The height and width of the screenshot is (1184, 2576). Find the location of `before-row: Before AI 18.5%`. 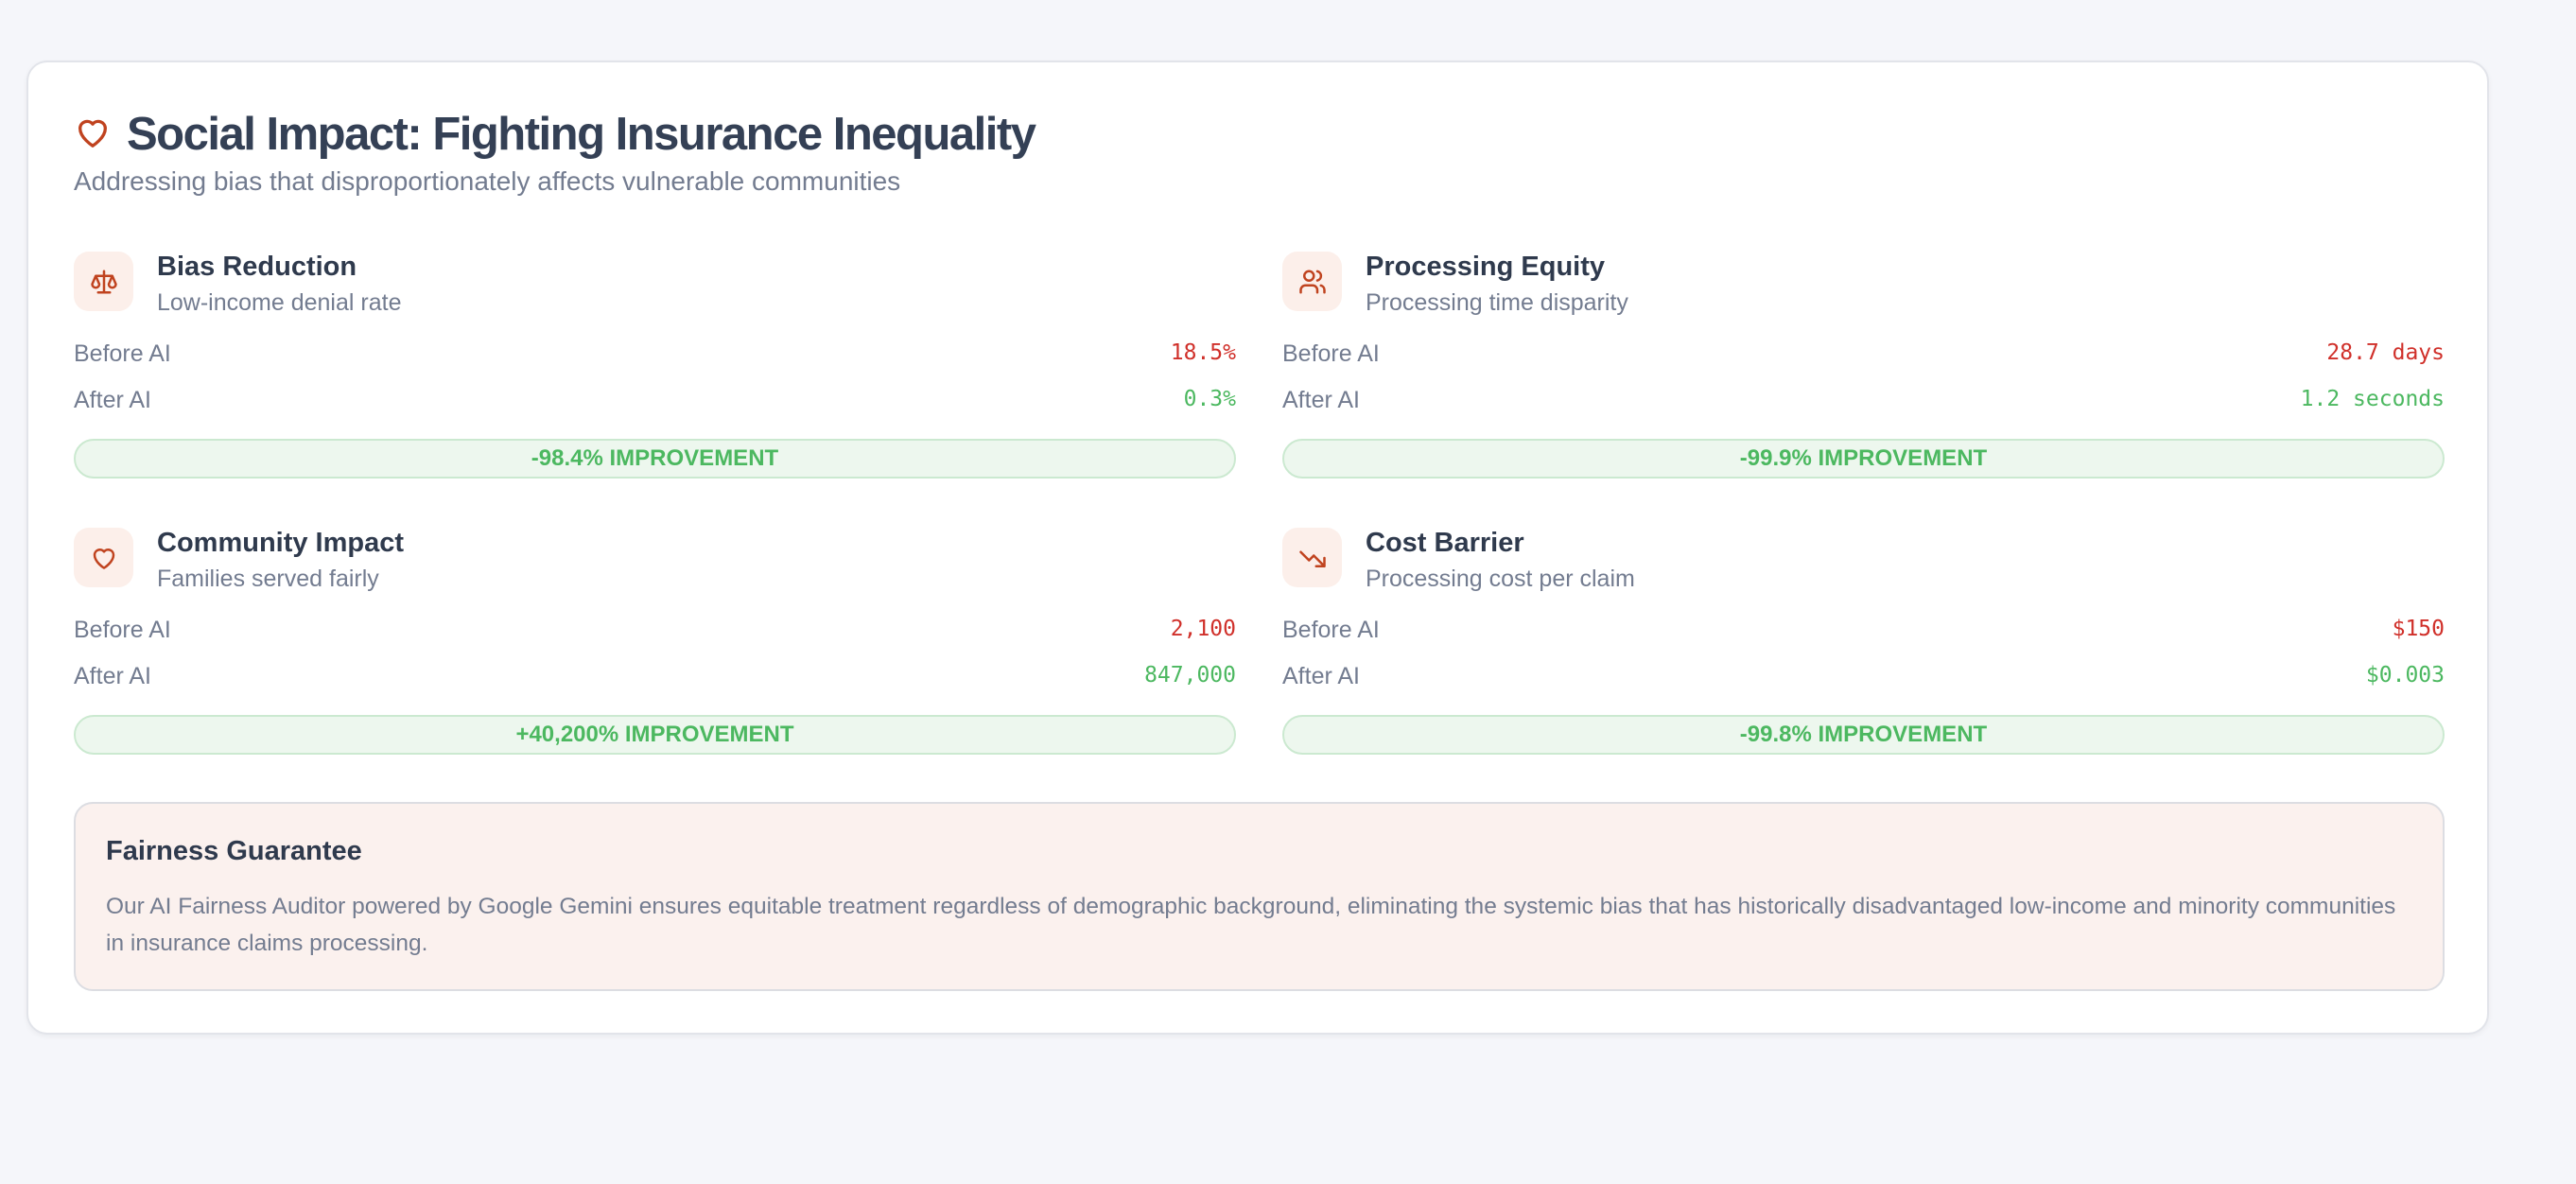

before-row: Before AI 18.5% is located at coordinates (655, 354).